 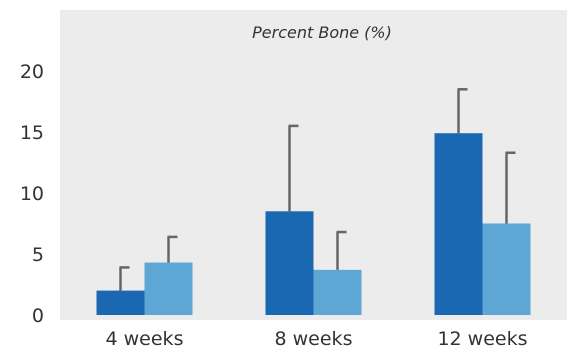 I want to click on y-axis-ticks: 0 5 10 15 20, so click(x=32, y=194).